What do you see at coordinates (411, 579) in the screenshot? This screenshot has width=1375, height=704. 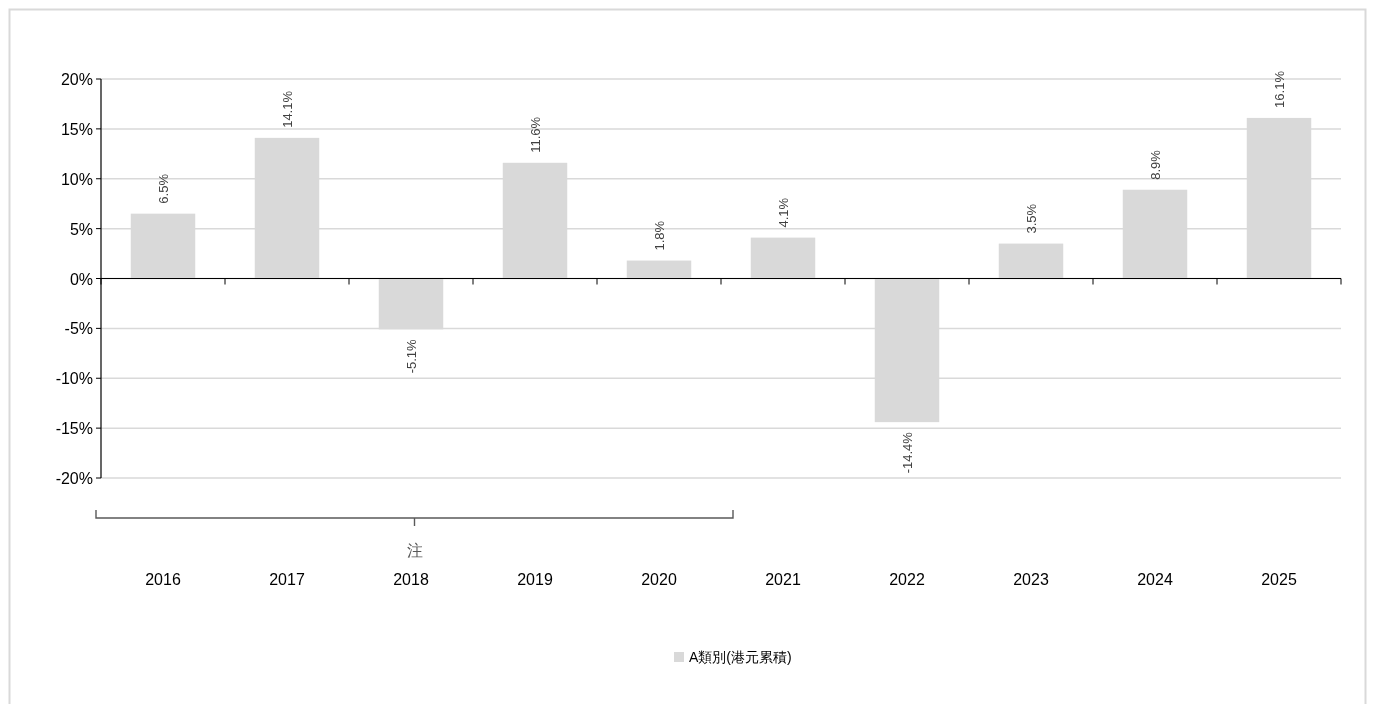 I see `x-tick-label: 2018` at bounding box center [411, 579].